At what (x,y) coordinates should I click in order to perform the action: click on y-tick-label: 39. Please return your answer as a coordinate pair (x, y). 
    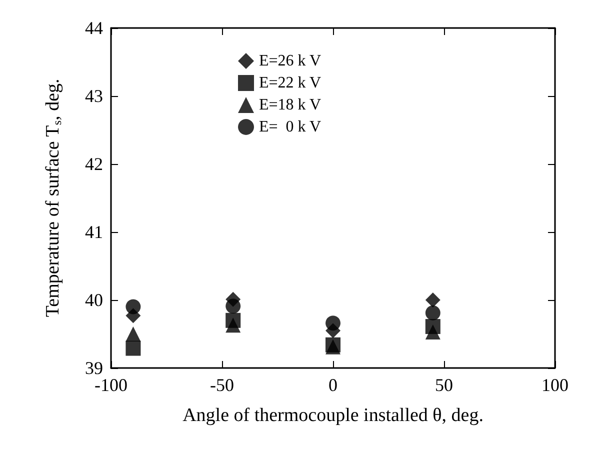
    Looking at the image, I should click on (94, 368).